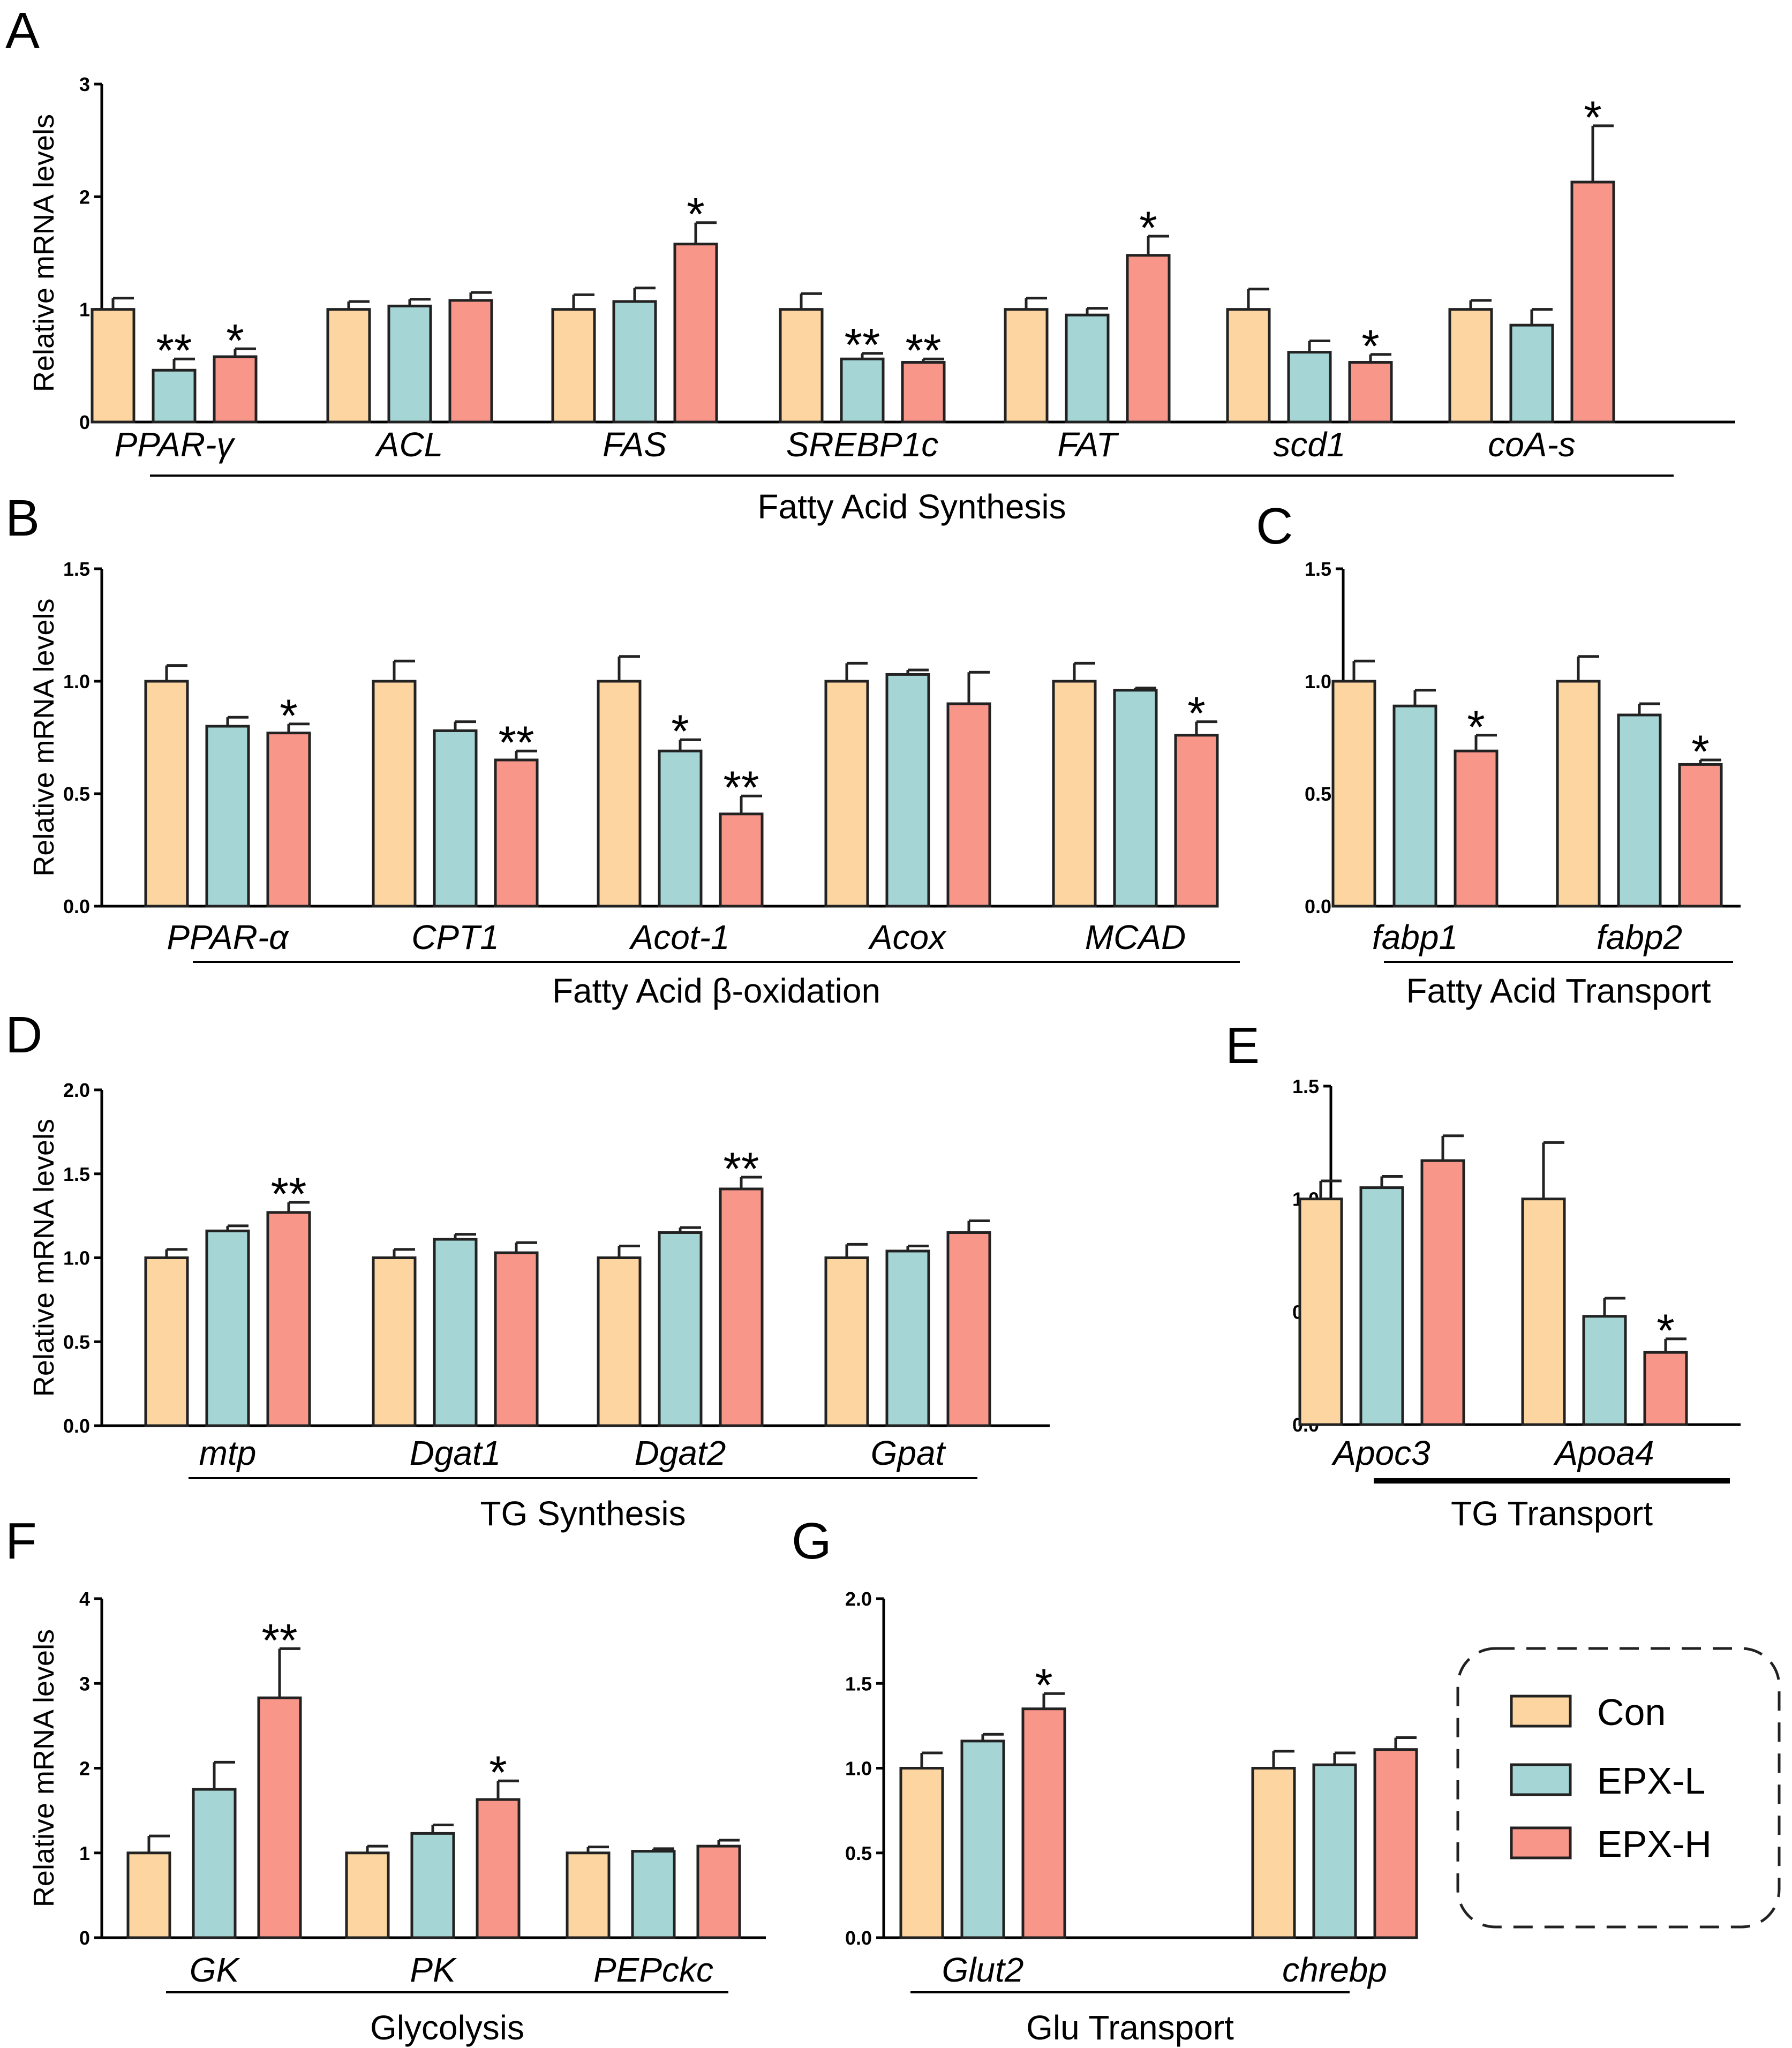 The width and height of the screenshot is (1792, 2048). Describe the element at coordinates (1088, 444) in the screenshot. I see `gene-label: FAT` at that location.